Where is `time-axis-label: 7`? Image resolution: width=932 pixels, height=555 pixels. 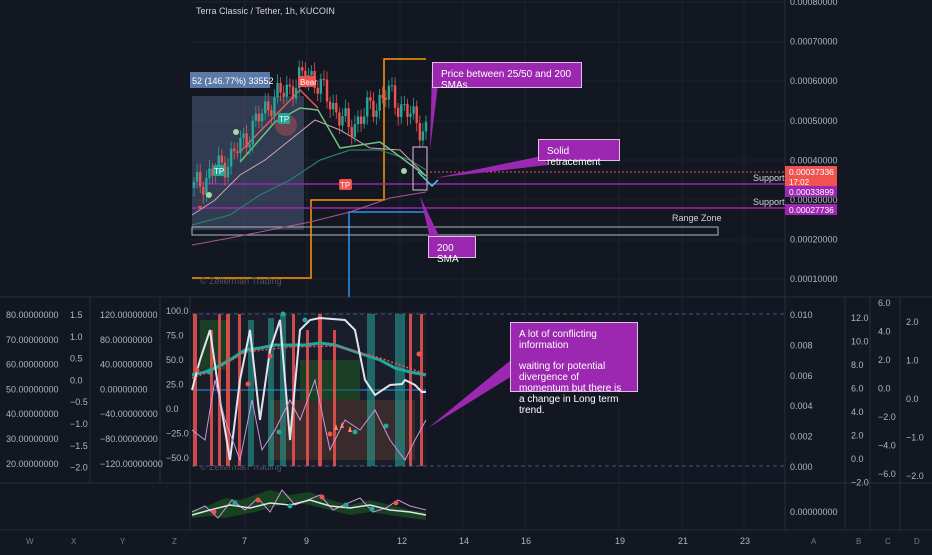
time-axis-label: 7 is located at coordinates (244, 541).